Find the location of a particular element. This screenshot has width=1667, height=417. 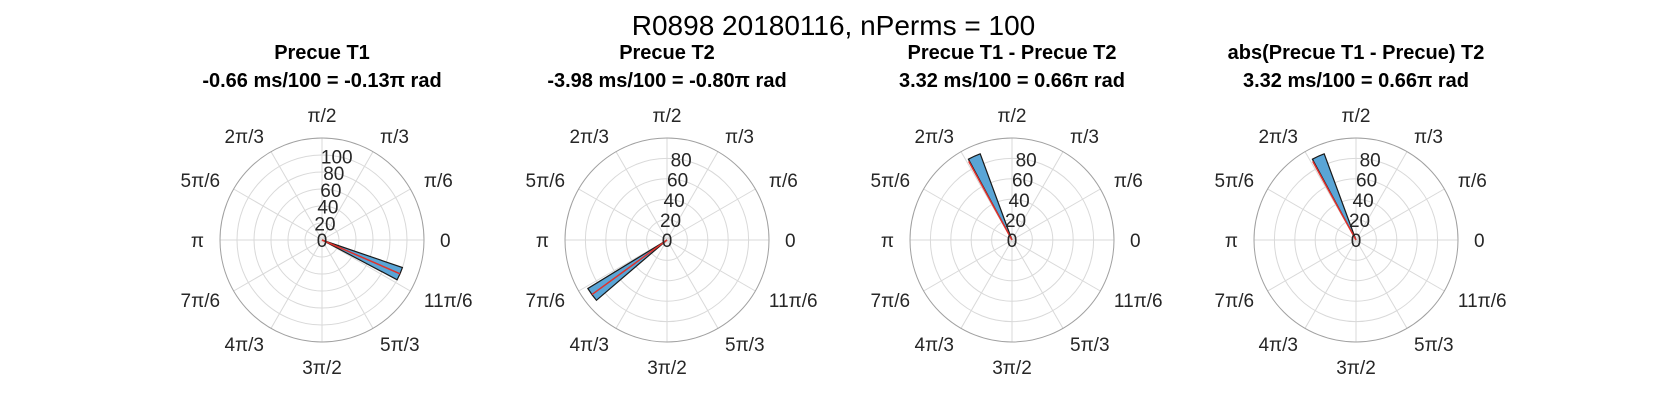

panel-title-line2: -3.98 ms/100 = -0.80π rad is located at coordinates (667, 81).